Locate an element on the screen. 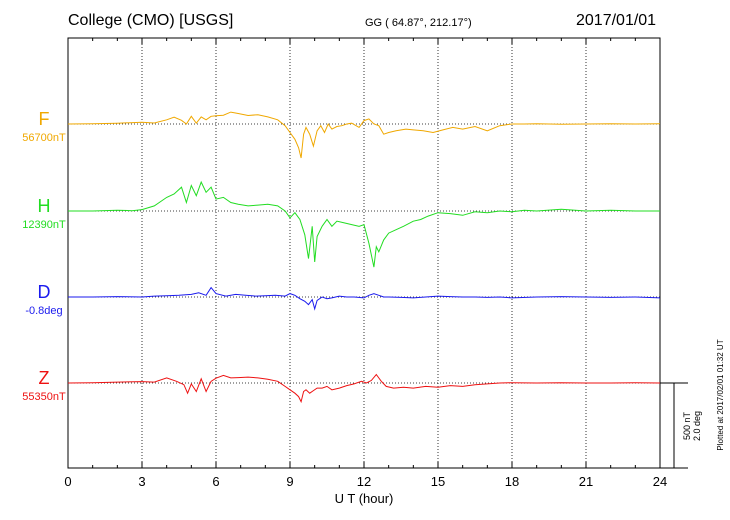 The image size is (730, 520). x-tick-label: 15 is located at coordinates (438, 481).